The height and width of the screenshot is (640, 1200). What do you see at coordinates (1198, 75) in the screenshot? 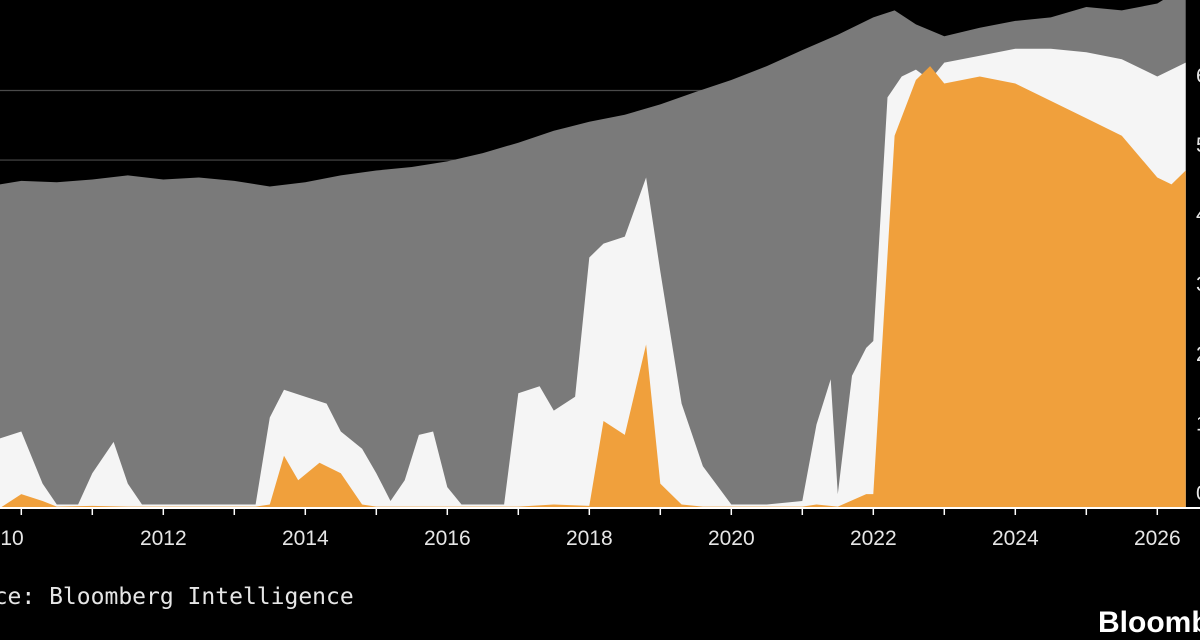
I see `y-tick-label-6: 6` at bounding box center [1198, 75].